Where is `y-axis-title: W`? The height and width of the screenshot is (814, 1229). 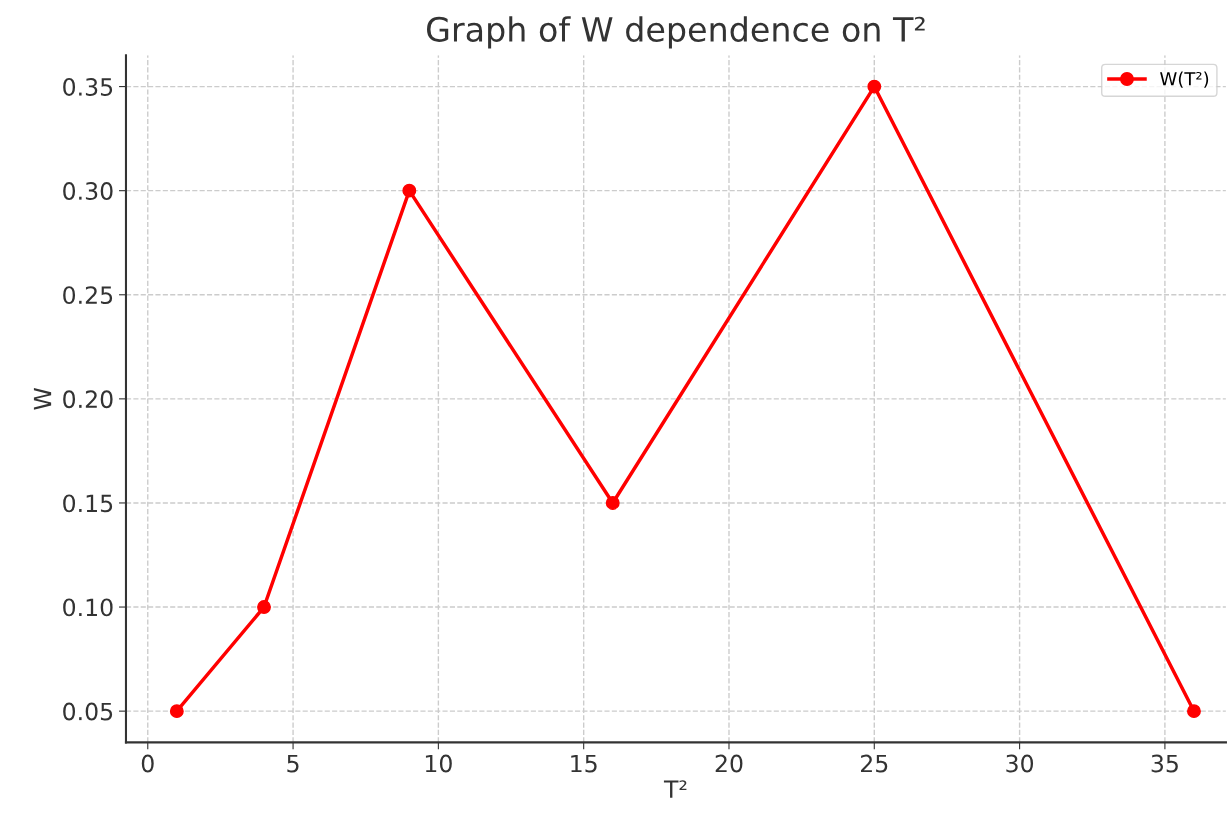
y-axis-title: W is located at coordinates (42, 398).